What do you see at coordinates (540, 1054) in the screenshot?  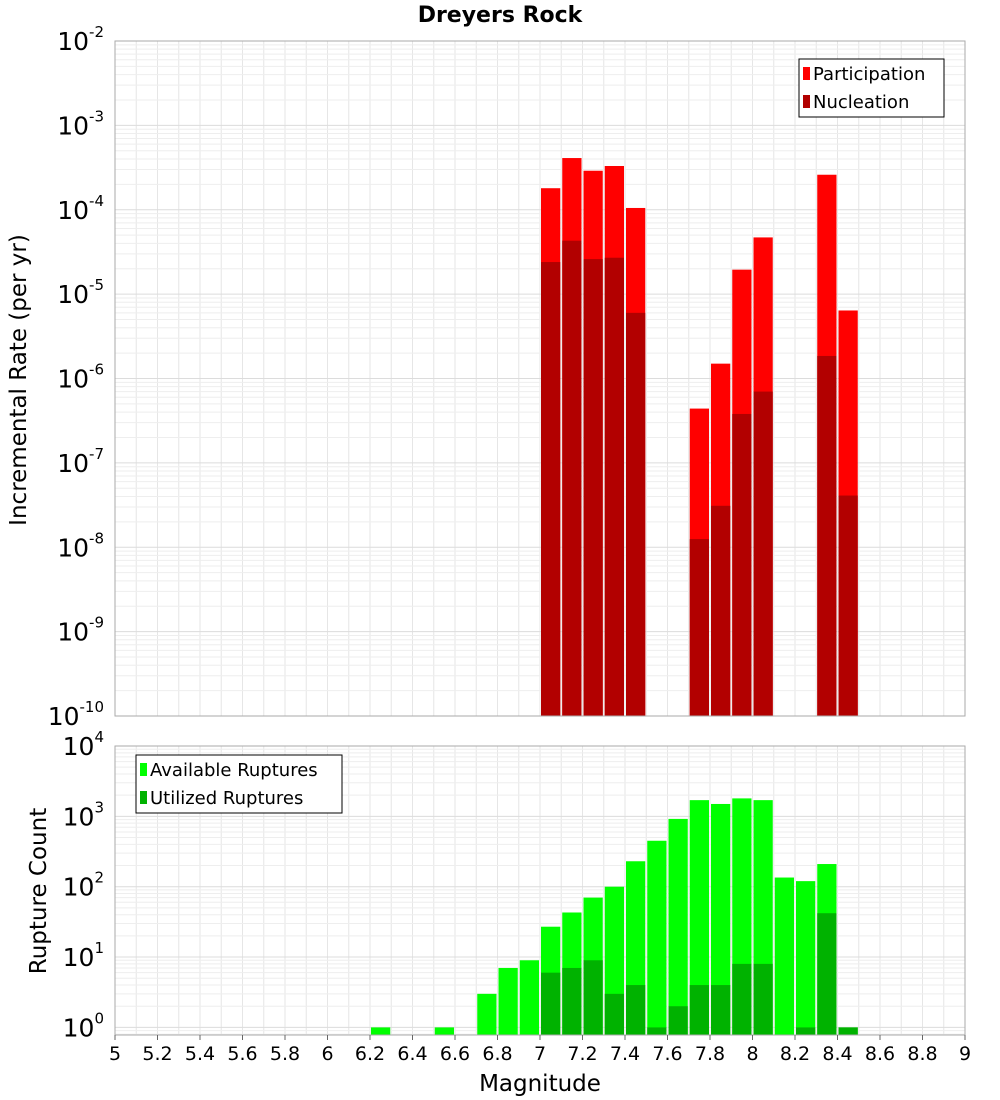 I see `x-tick-label: 7` at bounding box center [540, 1054].